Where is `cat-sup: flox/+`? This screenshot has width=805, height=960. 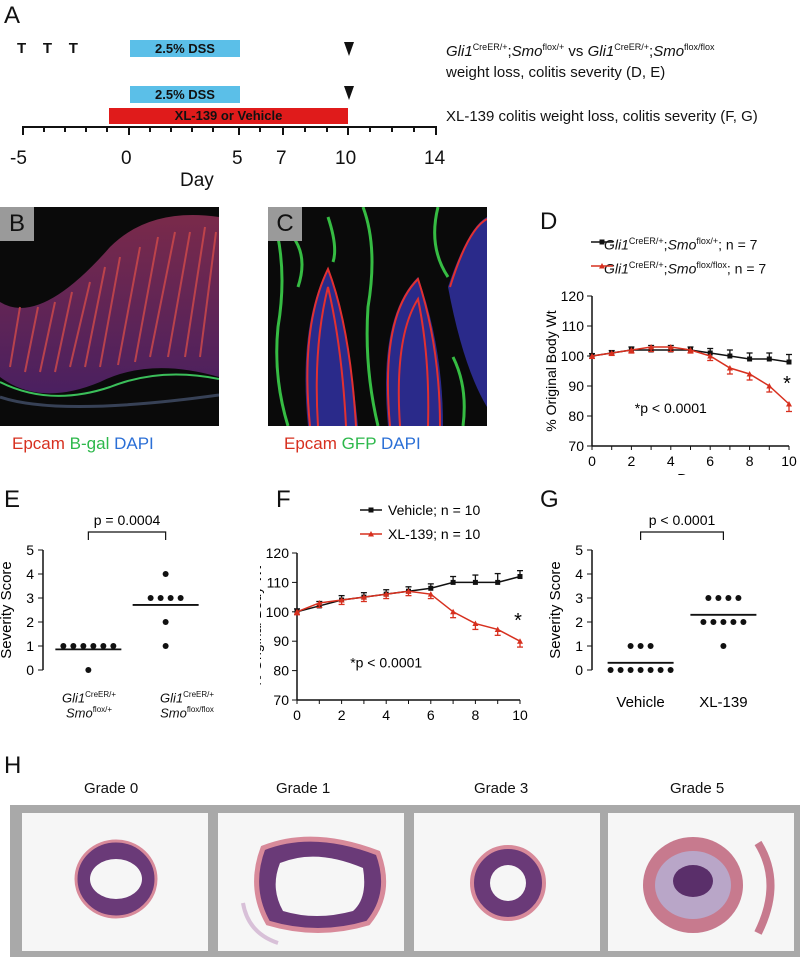 cat-sup: flox/+ is located at coordinates (102, 710).